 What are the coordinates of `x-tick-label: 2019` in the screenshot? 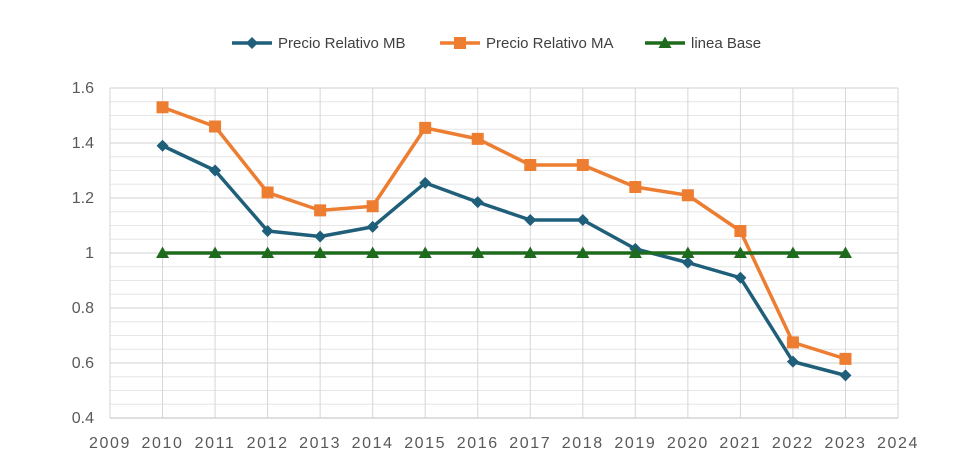 It's located at (635, 443).